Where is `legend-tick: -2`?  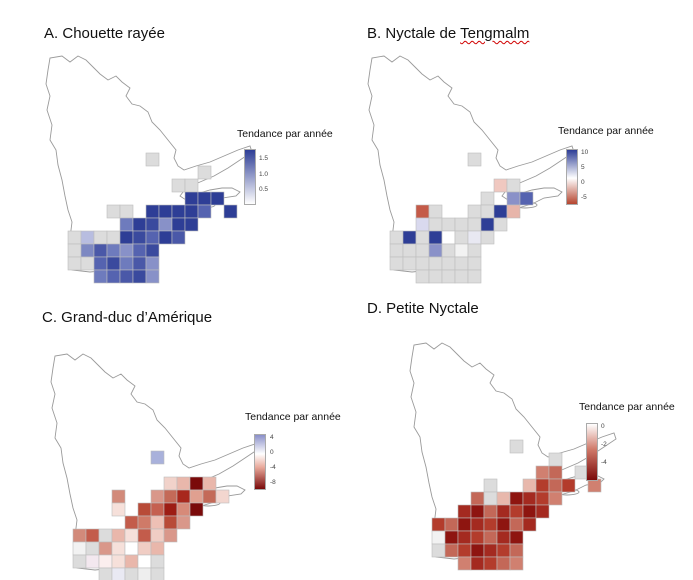 legend-tick: -2 is located at coordinates (604, 444).